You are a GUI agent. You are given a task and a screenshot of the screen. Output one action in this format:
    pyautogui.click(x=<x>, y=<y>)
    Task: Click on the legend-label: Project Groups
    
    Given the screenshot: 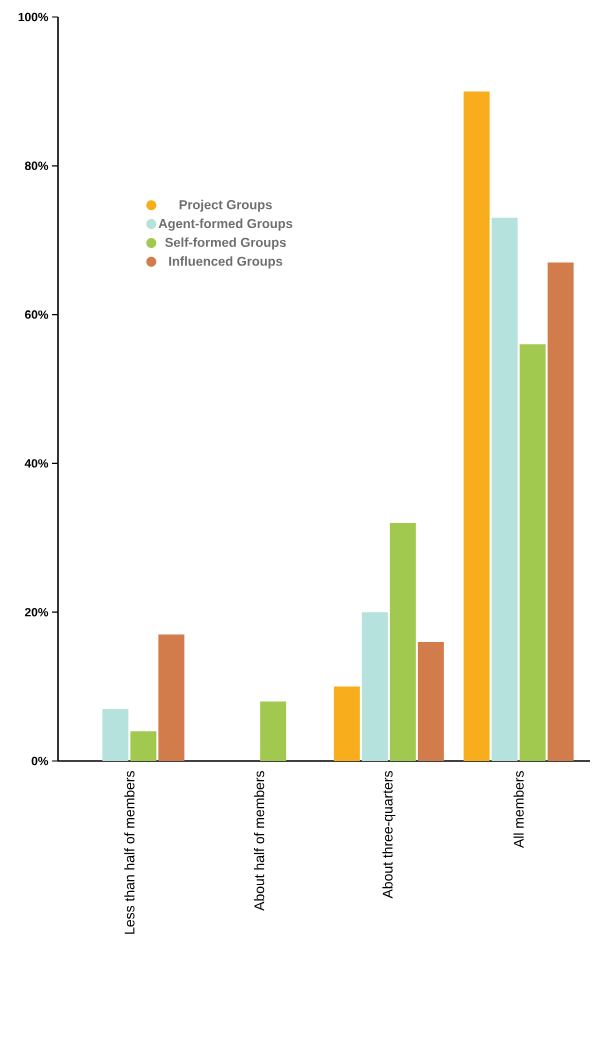 What is the action you would take?
    pyautogui.click(x=225, y=205)
    